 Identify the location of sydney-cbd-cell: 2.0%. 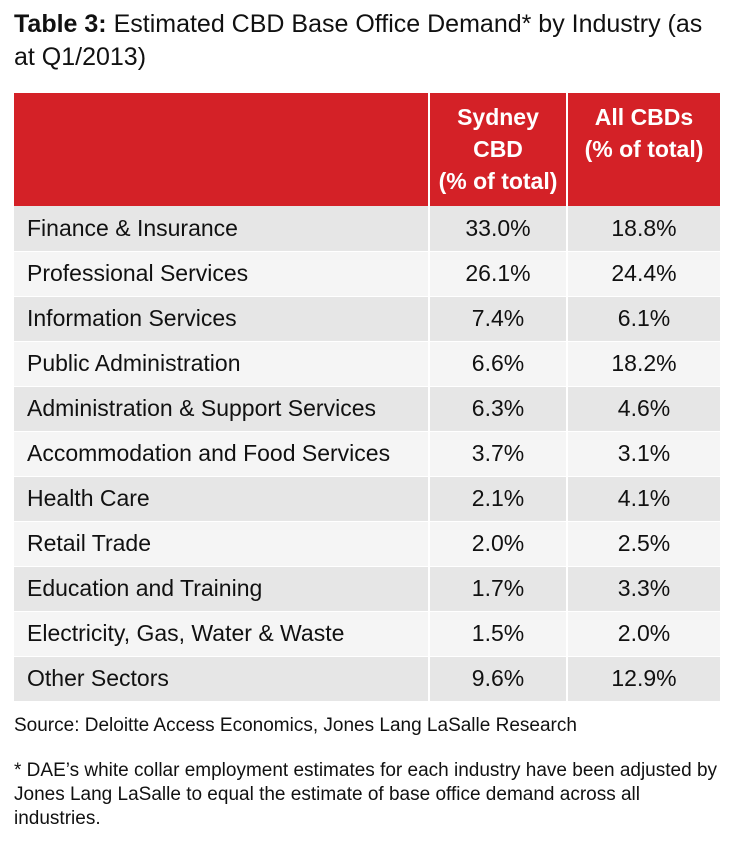
(498, 544).